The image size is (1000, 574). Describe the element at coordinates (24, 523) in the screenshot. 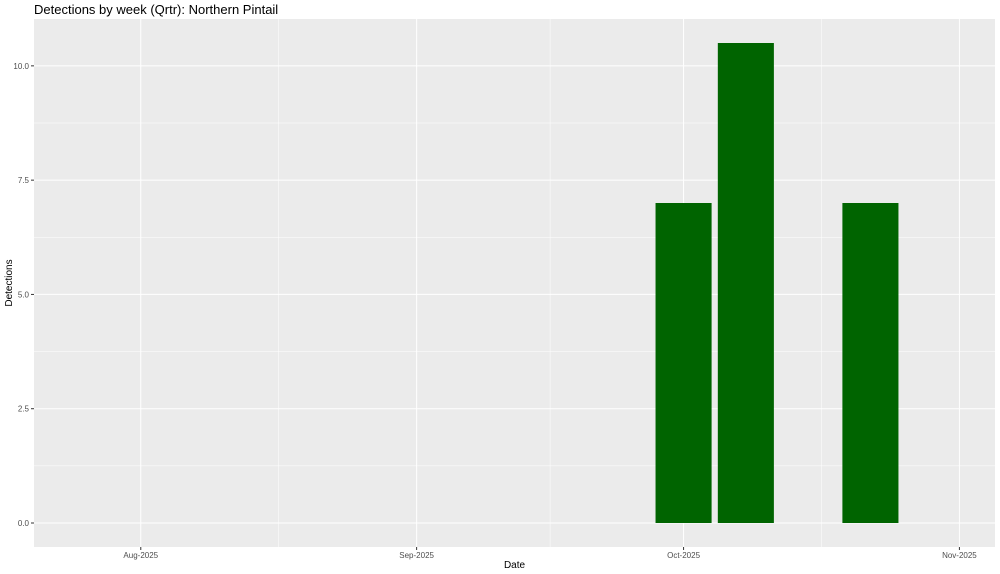

I see `y-tick-label: 0.0` at that location.